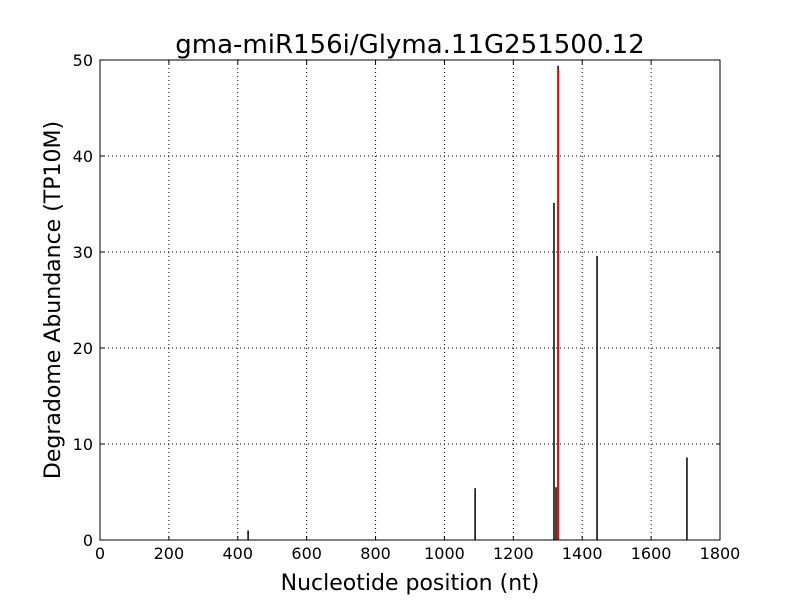 The height and width of the screenshot is (604, 800). Describe the element at coordinates (306, 553) in the screenshot. I see `x-tick-label: 600` at that location.